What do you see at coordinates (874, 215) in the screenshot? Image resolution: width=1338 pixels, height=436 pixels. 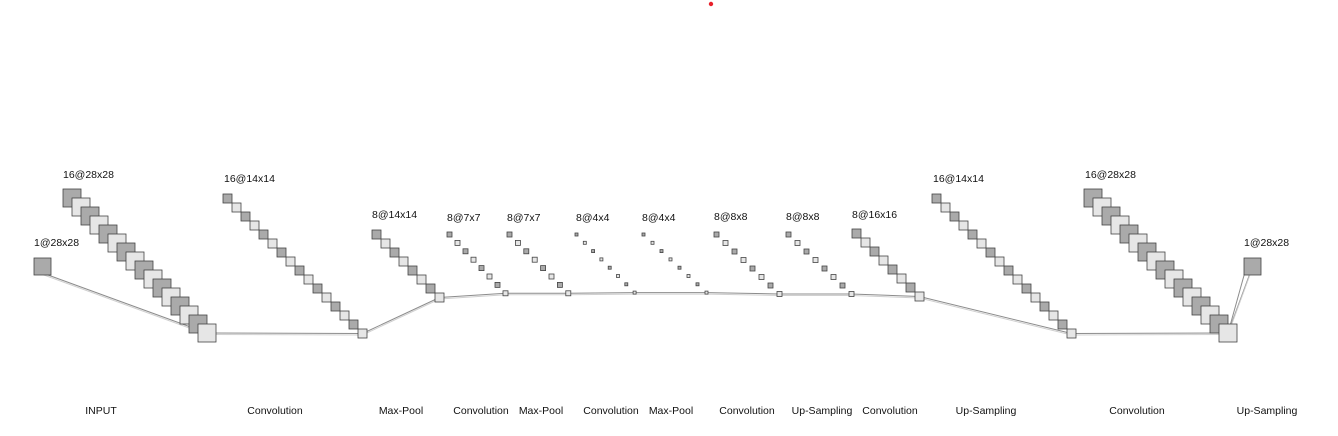 I see `layer-dims-label: 8@16x16` at bounding box center [874, 215].